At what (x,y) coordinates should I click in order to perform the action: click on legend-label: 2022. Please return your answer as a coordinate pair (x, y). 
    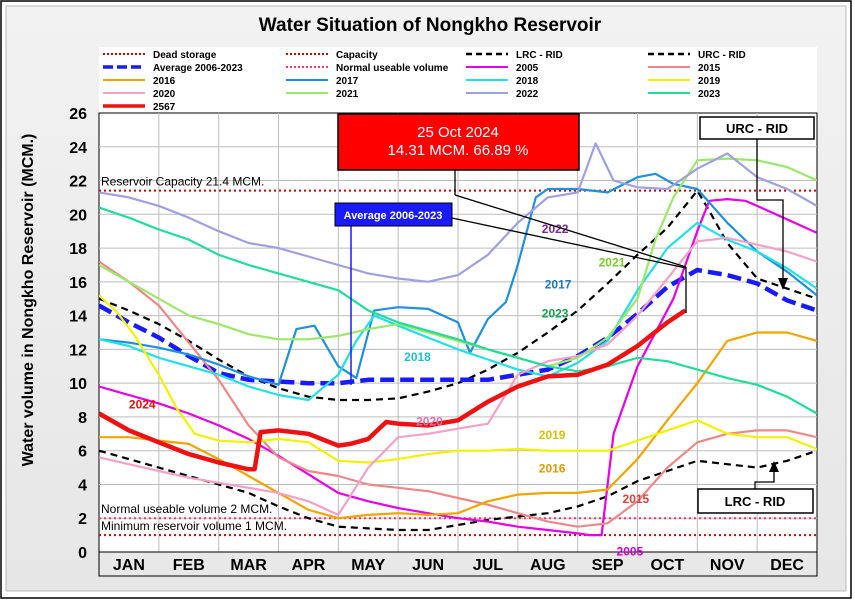
    Looking at the image, I should click on (527, 94).